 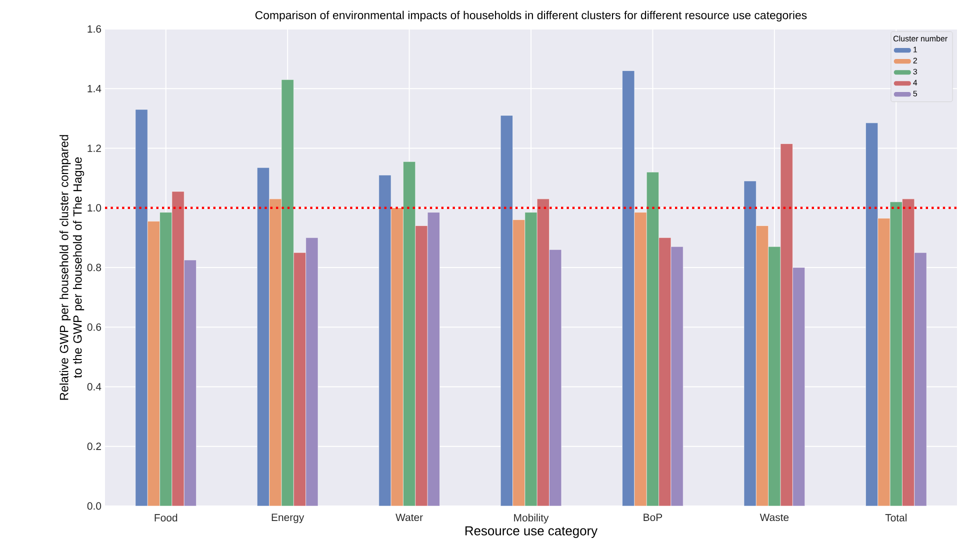 What do you see at coordinates (774, 518) in the screenshot?
I see `x-tick-label: Waste` at bounding box center [774, 518].